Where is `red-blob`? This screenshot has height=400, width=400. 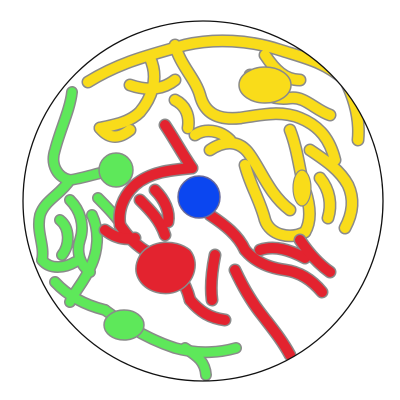 red-blob is located at coordinates (165, 268).